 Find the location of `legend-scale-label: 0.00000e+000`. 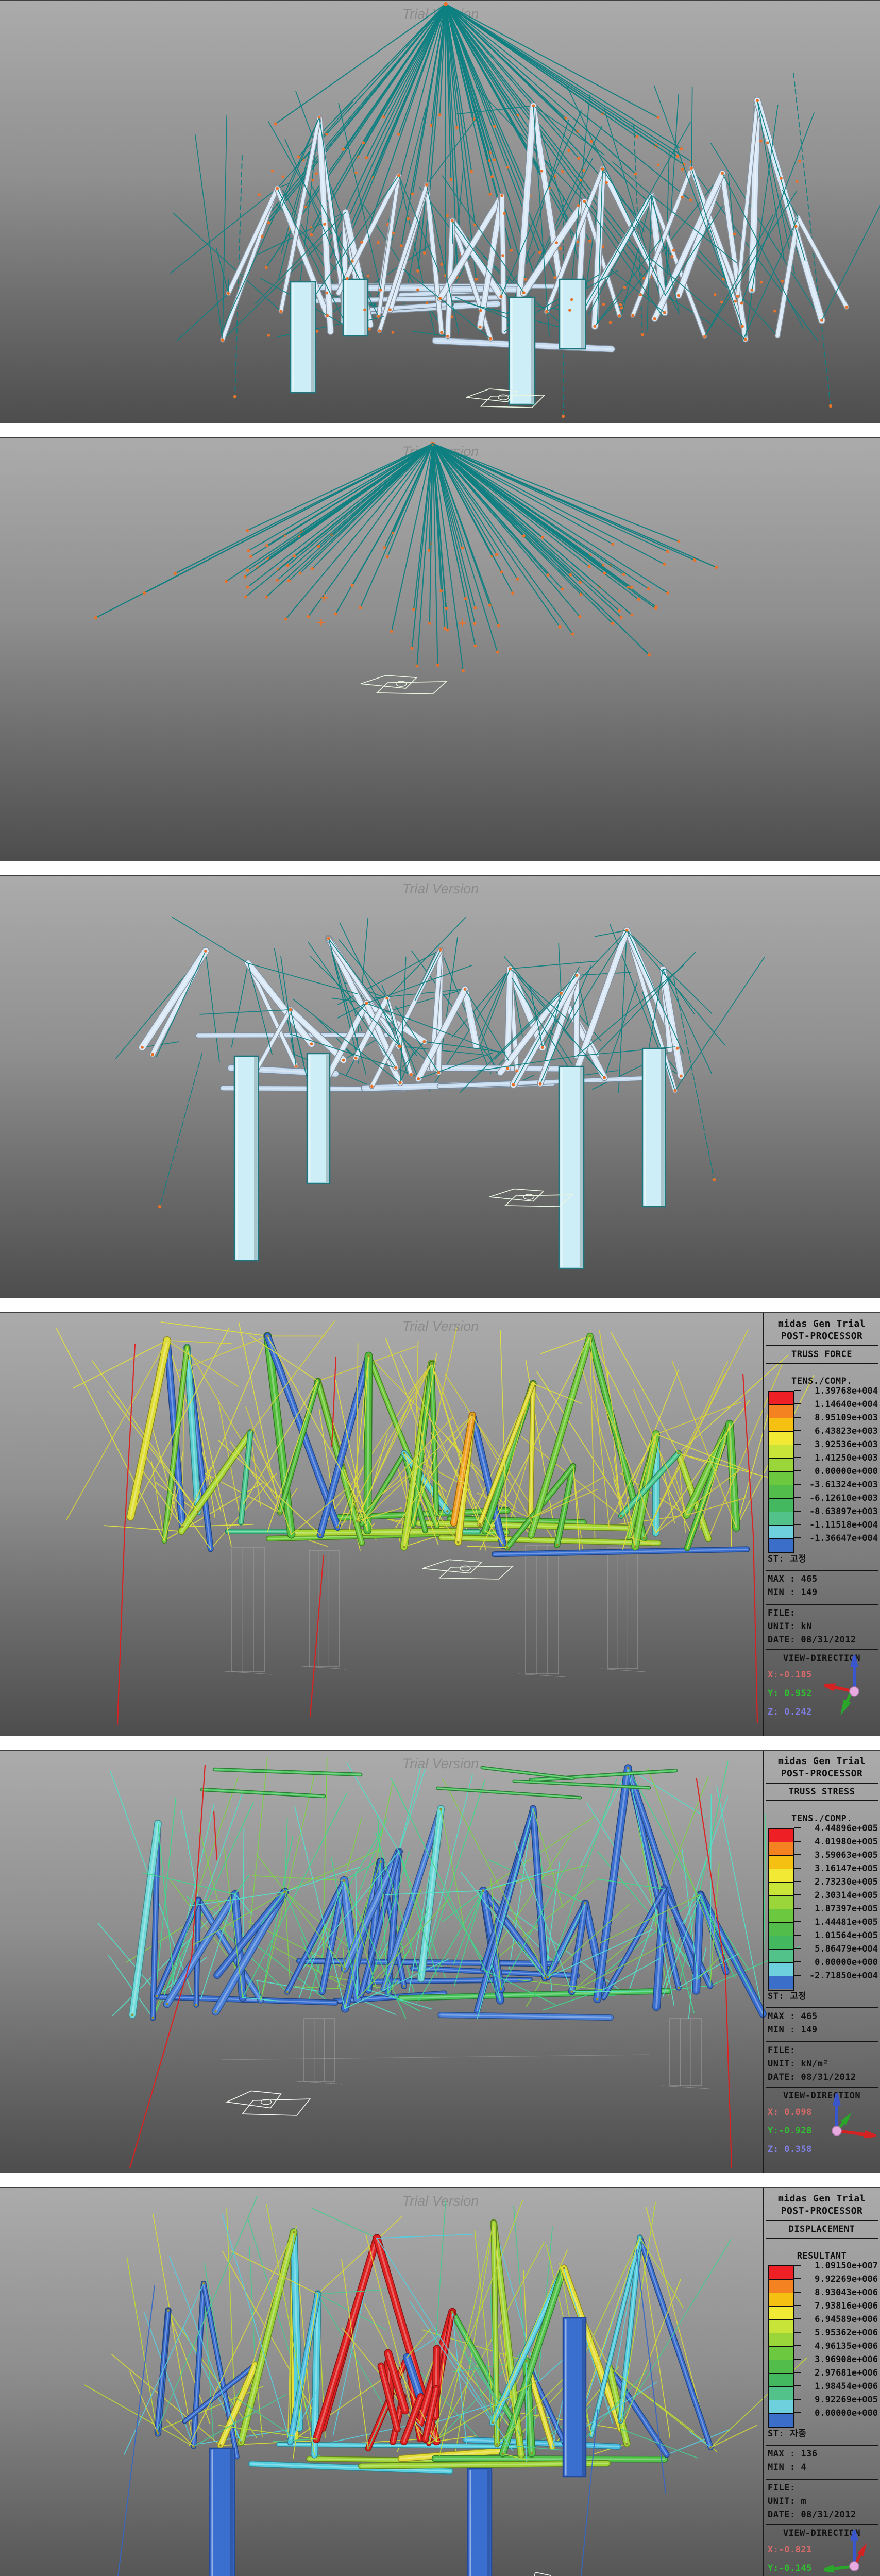

legend-scale-label: 0.00000e+000 is located at coordinates (846, 2413).